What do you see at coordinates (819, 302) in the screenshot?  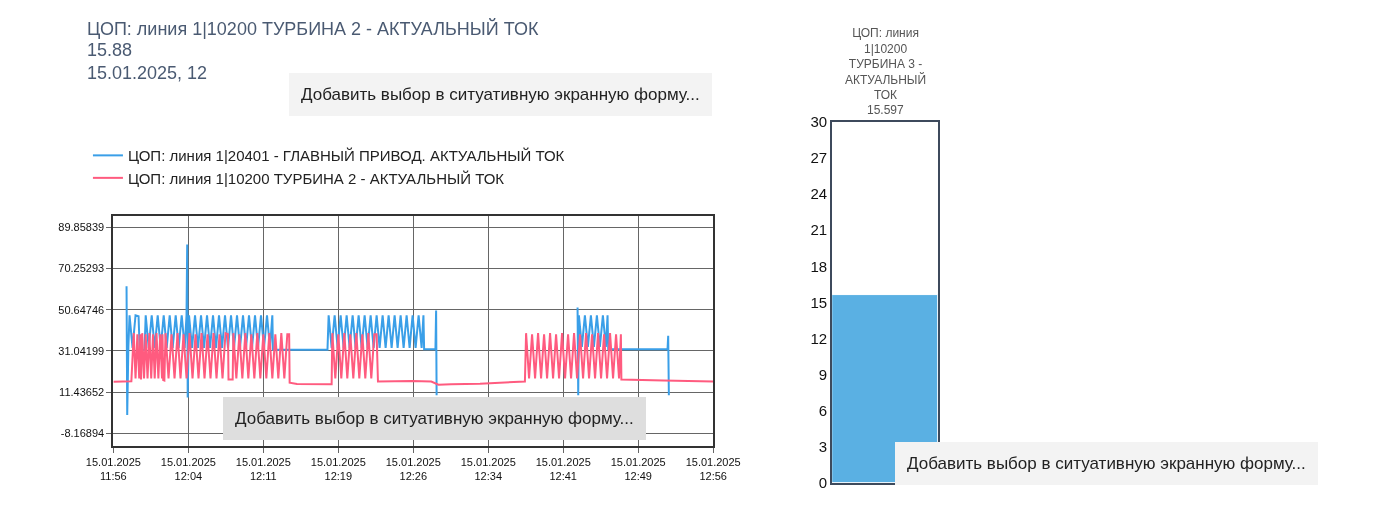 I see `y-tick-label: 15` at bounding box center [819, 302].